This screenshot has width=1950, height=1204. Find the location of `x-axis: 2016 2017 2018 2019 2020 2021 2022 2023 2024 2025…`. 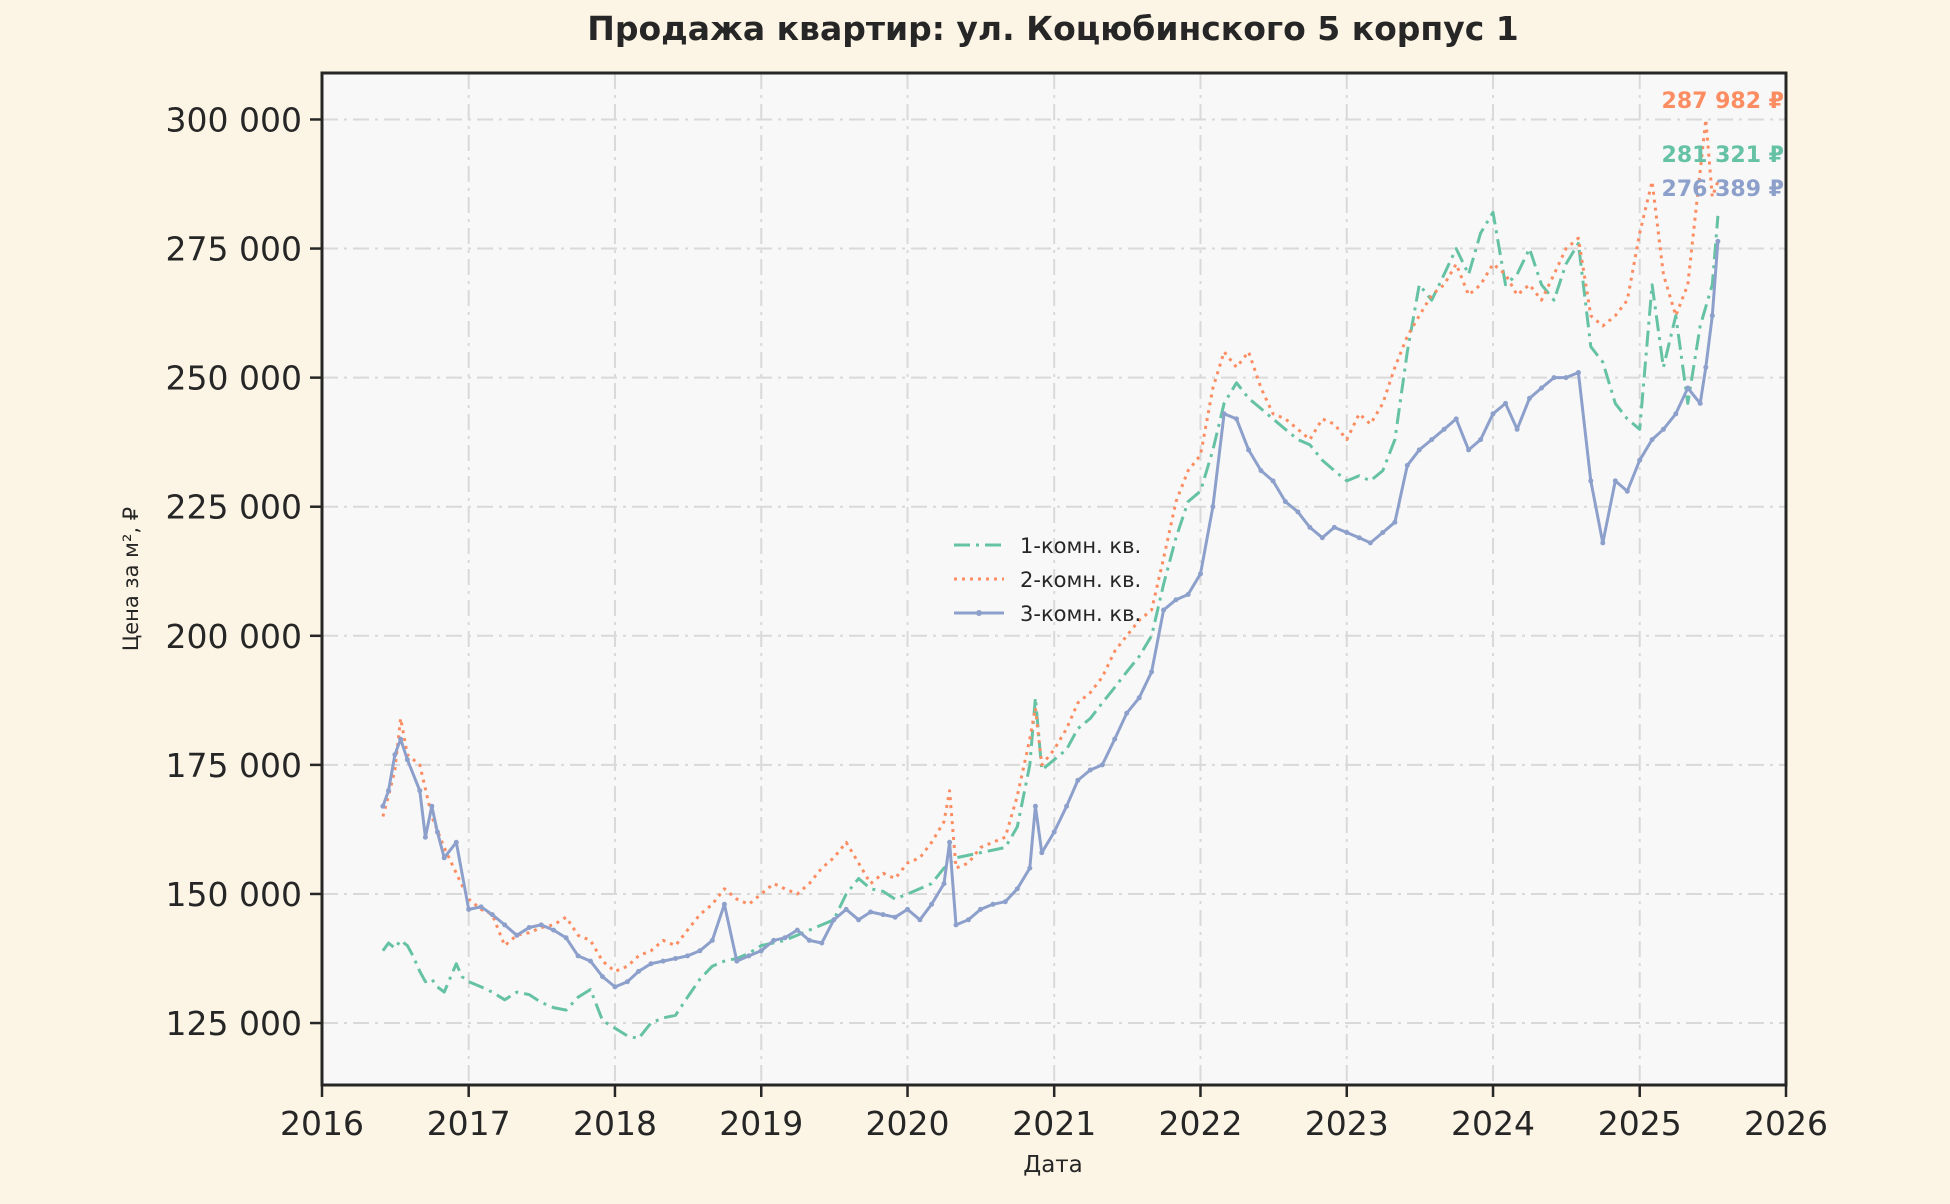

x-axis: 2016 2017 2018 2019 2020 2021 2022 2023 2024 2025… is located at coordinates (1054, 1114).